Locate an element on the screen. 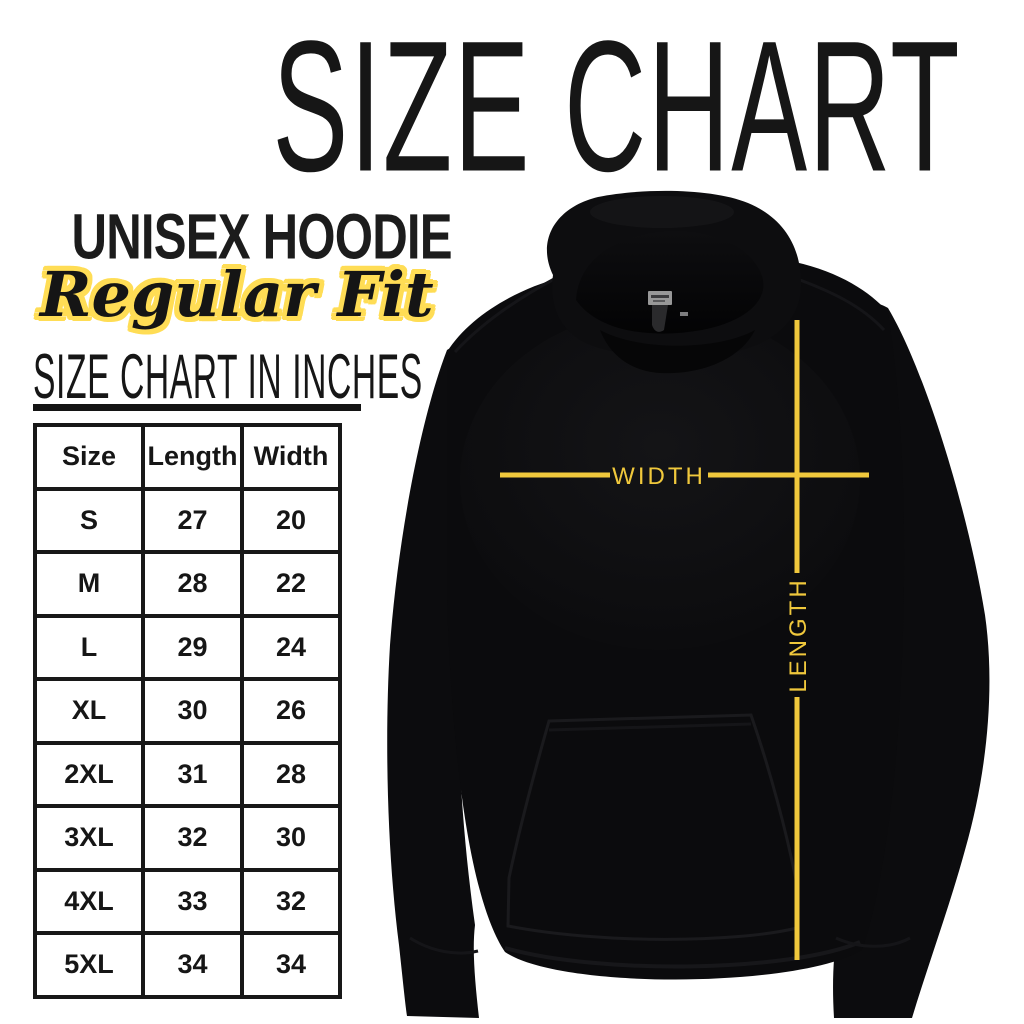 The width and height of the screenshot is (1024, 1024). length-cell: 28 is located at coordinates (192, 584).